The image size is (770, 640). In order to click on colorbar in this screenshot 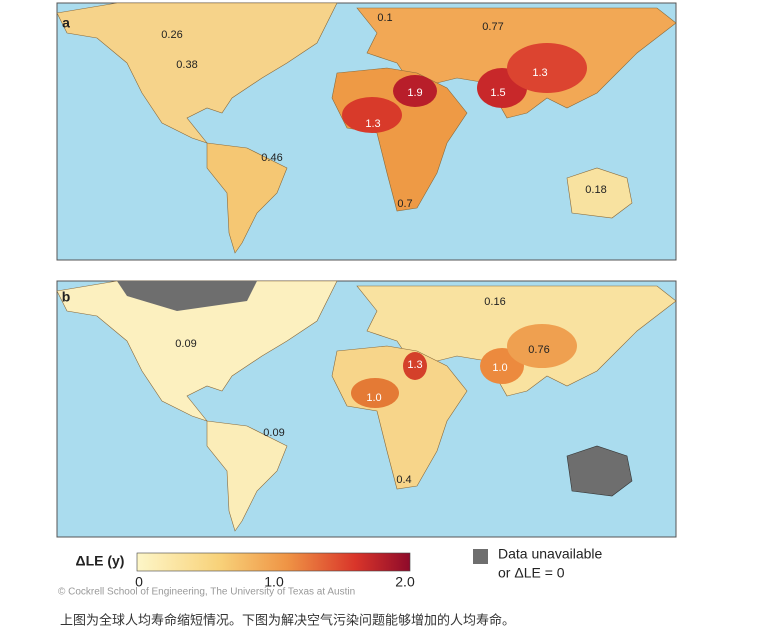, I will do `click(273, 562)`.